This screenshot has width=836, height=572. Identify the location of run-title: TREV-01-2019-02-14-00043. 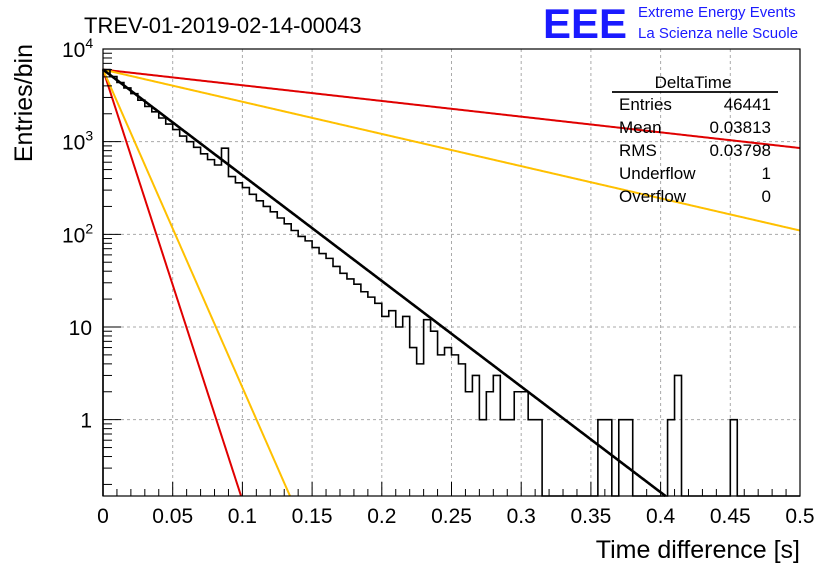
(223, 25).